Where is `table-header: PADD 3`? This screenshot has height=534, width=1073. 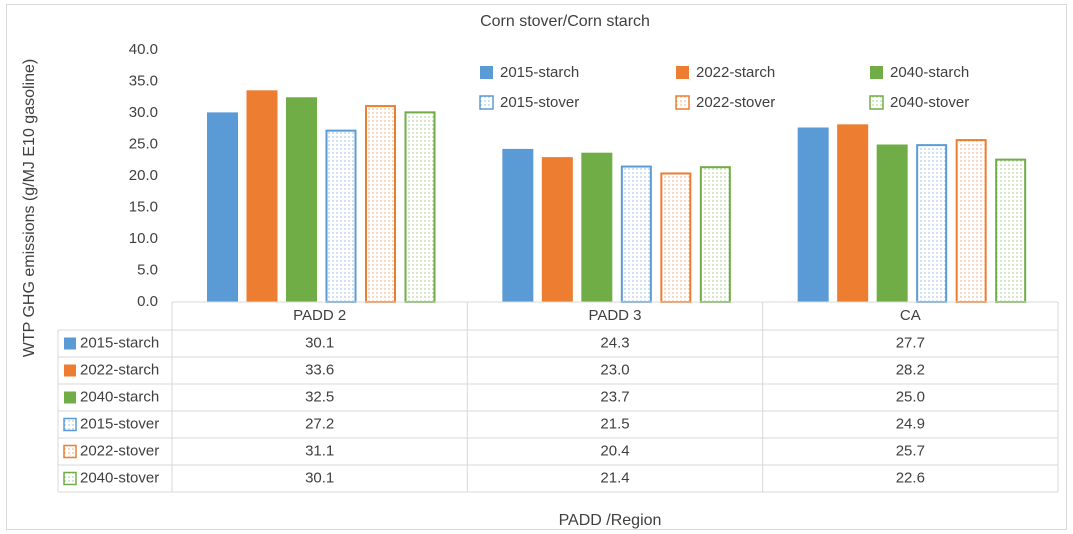
table-header: PADD 3 is located at coordinates (614, 315).